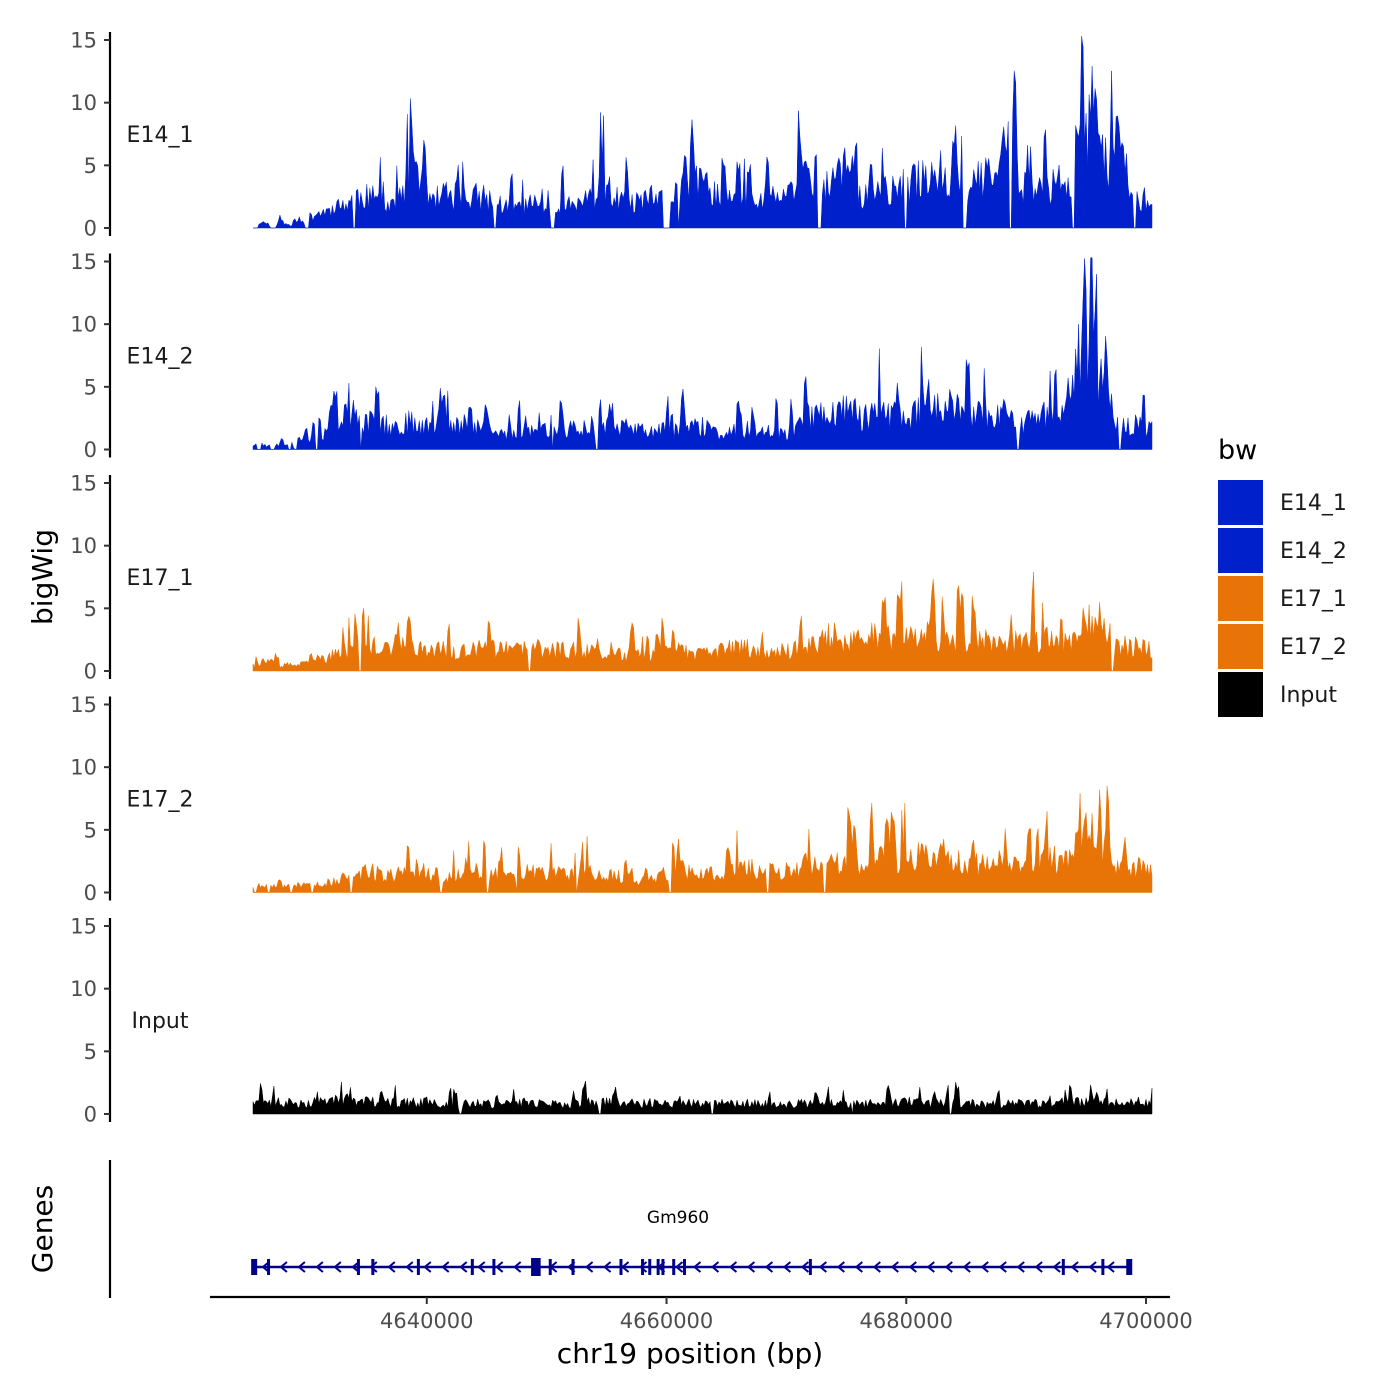  I want to click on legend-items: E14_1 E14_2 E17_1 E17_2 Input, so click(1282, 598).